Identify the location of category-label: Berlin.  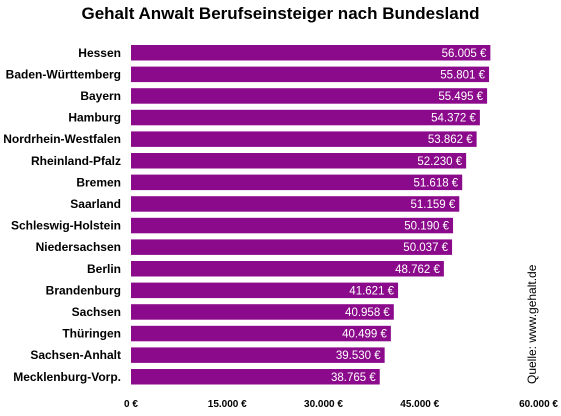
(104, 269).